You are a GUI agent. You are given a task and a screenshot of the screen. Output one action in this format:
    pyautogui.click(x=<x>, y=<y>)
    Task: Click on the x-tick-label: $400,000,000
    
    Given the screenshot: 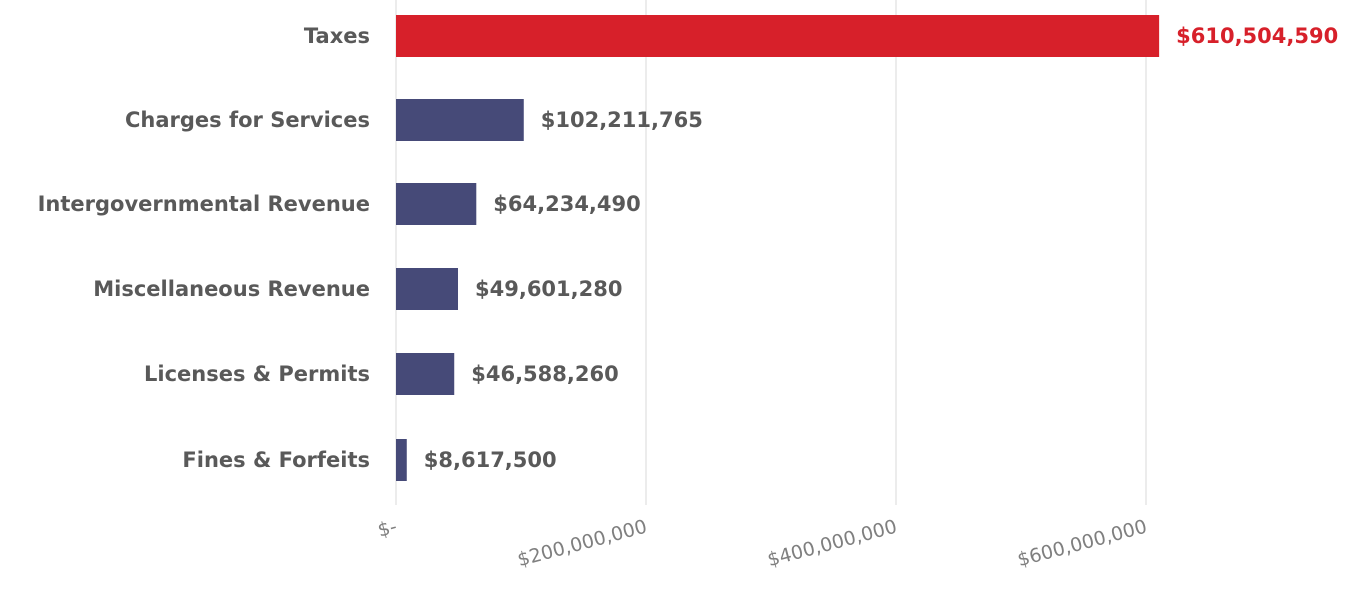 What is the action you would take?
    pyautogui.click(x=832, y=544)
    